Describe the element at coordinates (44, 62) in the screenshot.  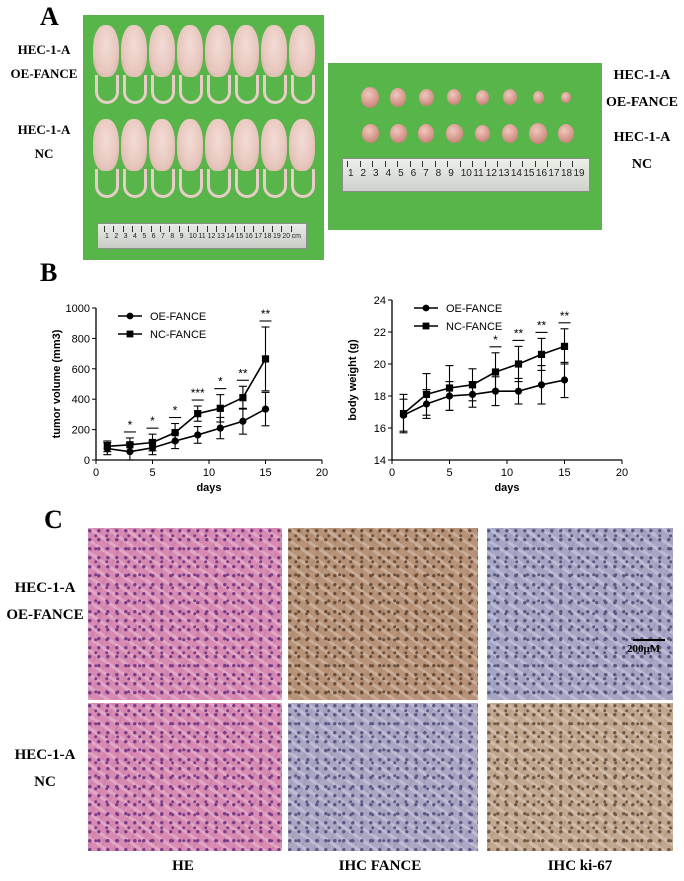
I see `mice-oe-label: HEC-1-A OE-FANCE` at that location.